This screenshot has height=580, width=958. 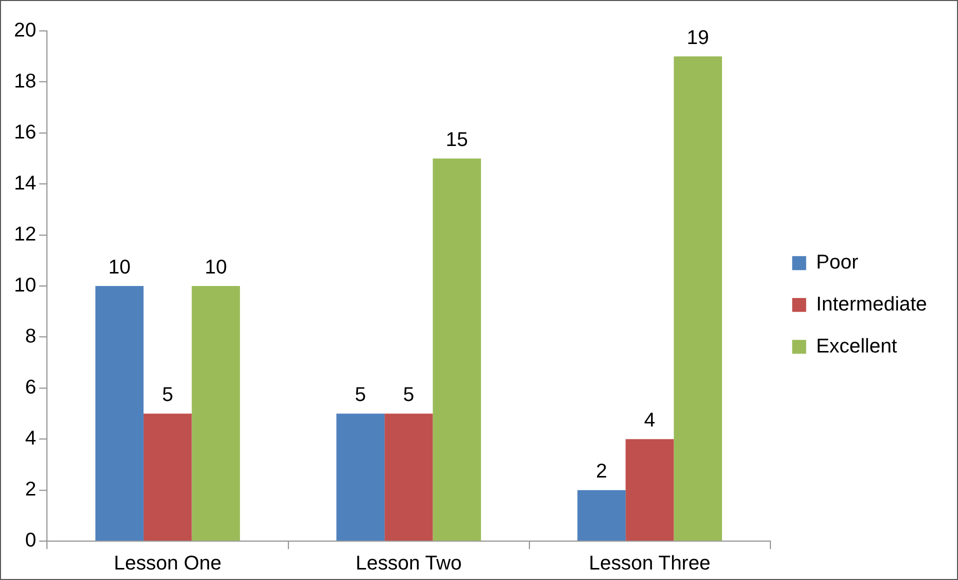 I want to click on y-tick-label: 8, so click(x=30, y=337).